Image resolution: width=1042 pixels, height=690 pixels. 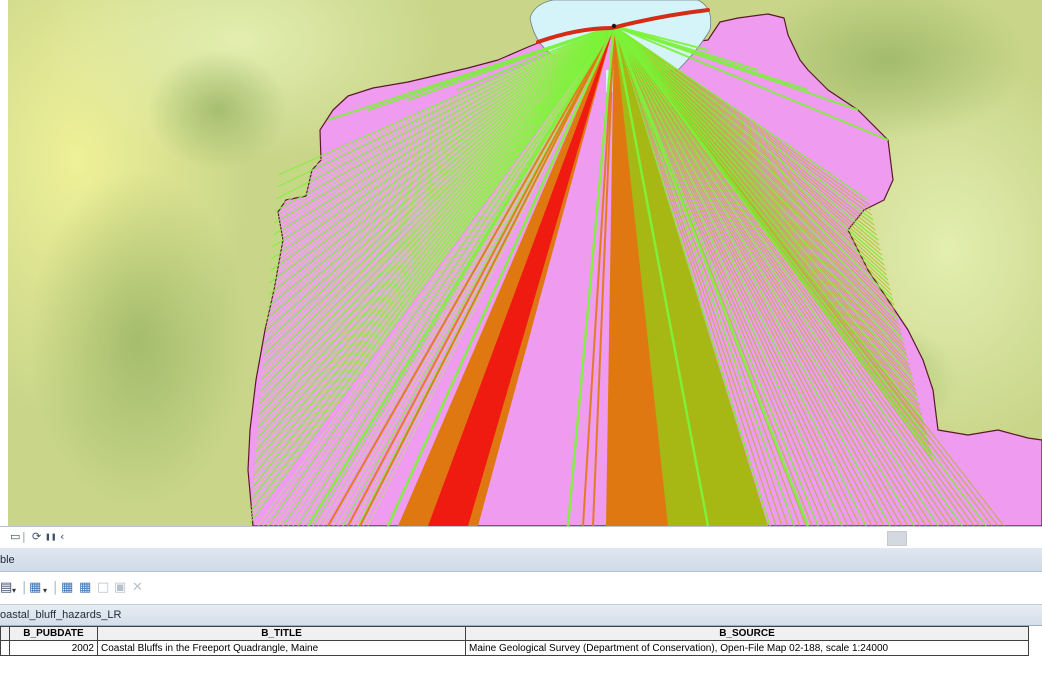 I want to click on header-row: B_PUBDATE B_TITLE B_SOURCE, so click(x=514, y=633).